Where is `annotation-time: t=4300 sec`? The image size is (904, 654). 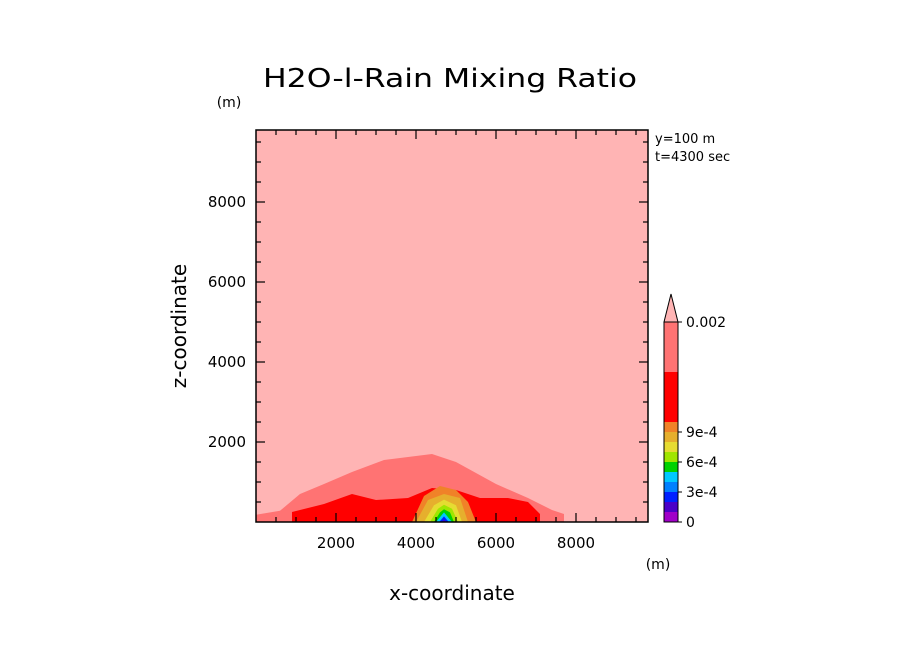
annotation-time: t=4300 sec is located at coordinates (692, 157).